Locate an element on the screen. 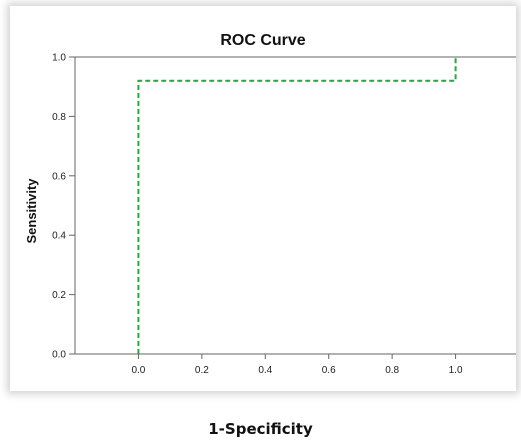 The image size is (521, 446). y-axis-label: Sensitivity is located at coordinates (31, 211).